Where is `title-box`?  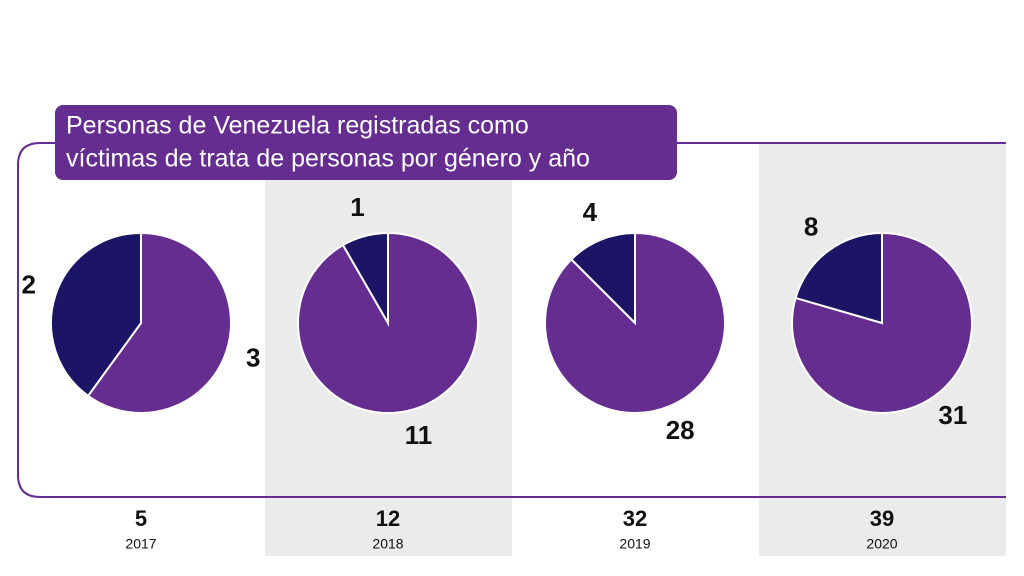
title-box is located at coordinates (366, 142).